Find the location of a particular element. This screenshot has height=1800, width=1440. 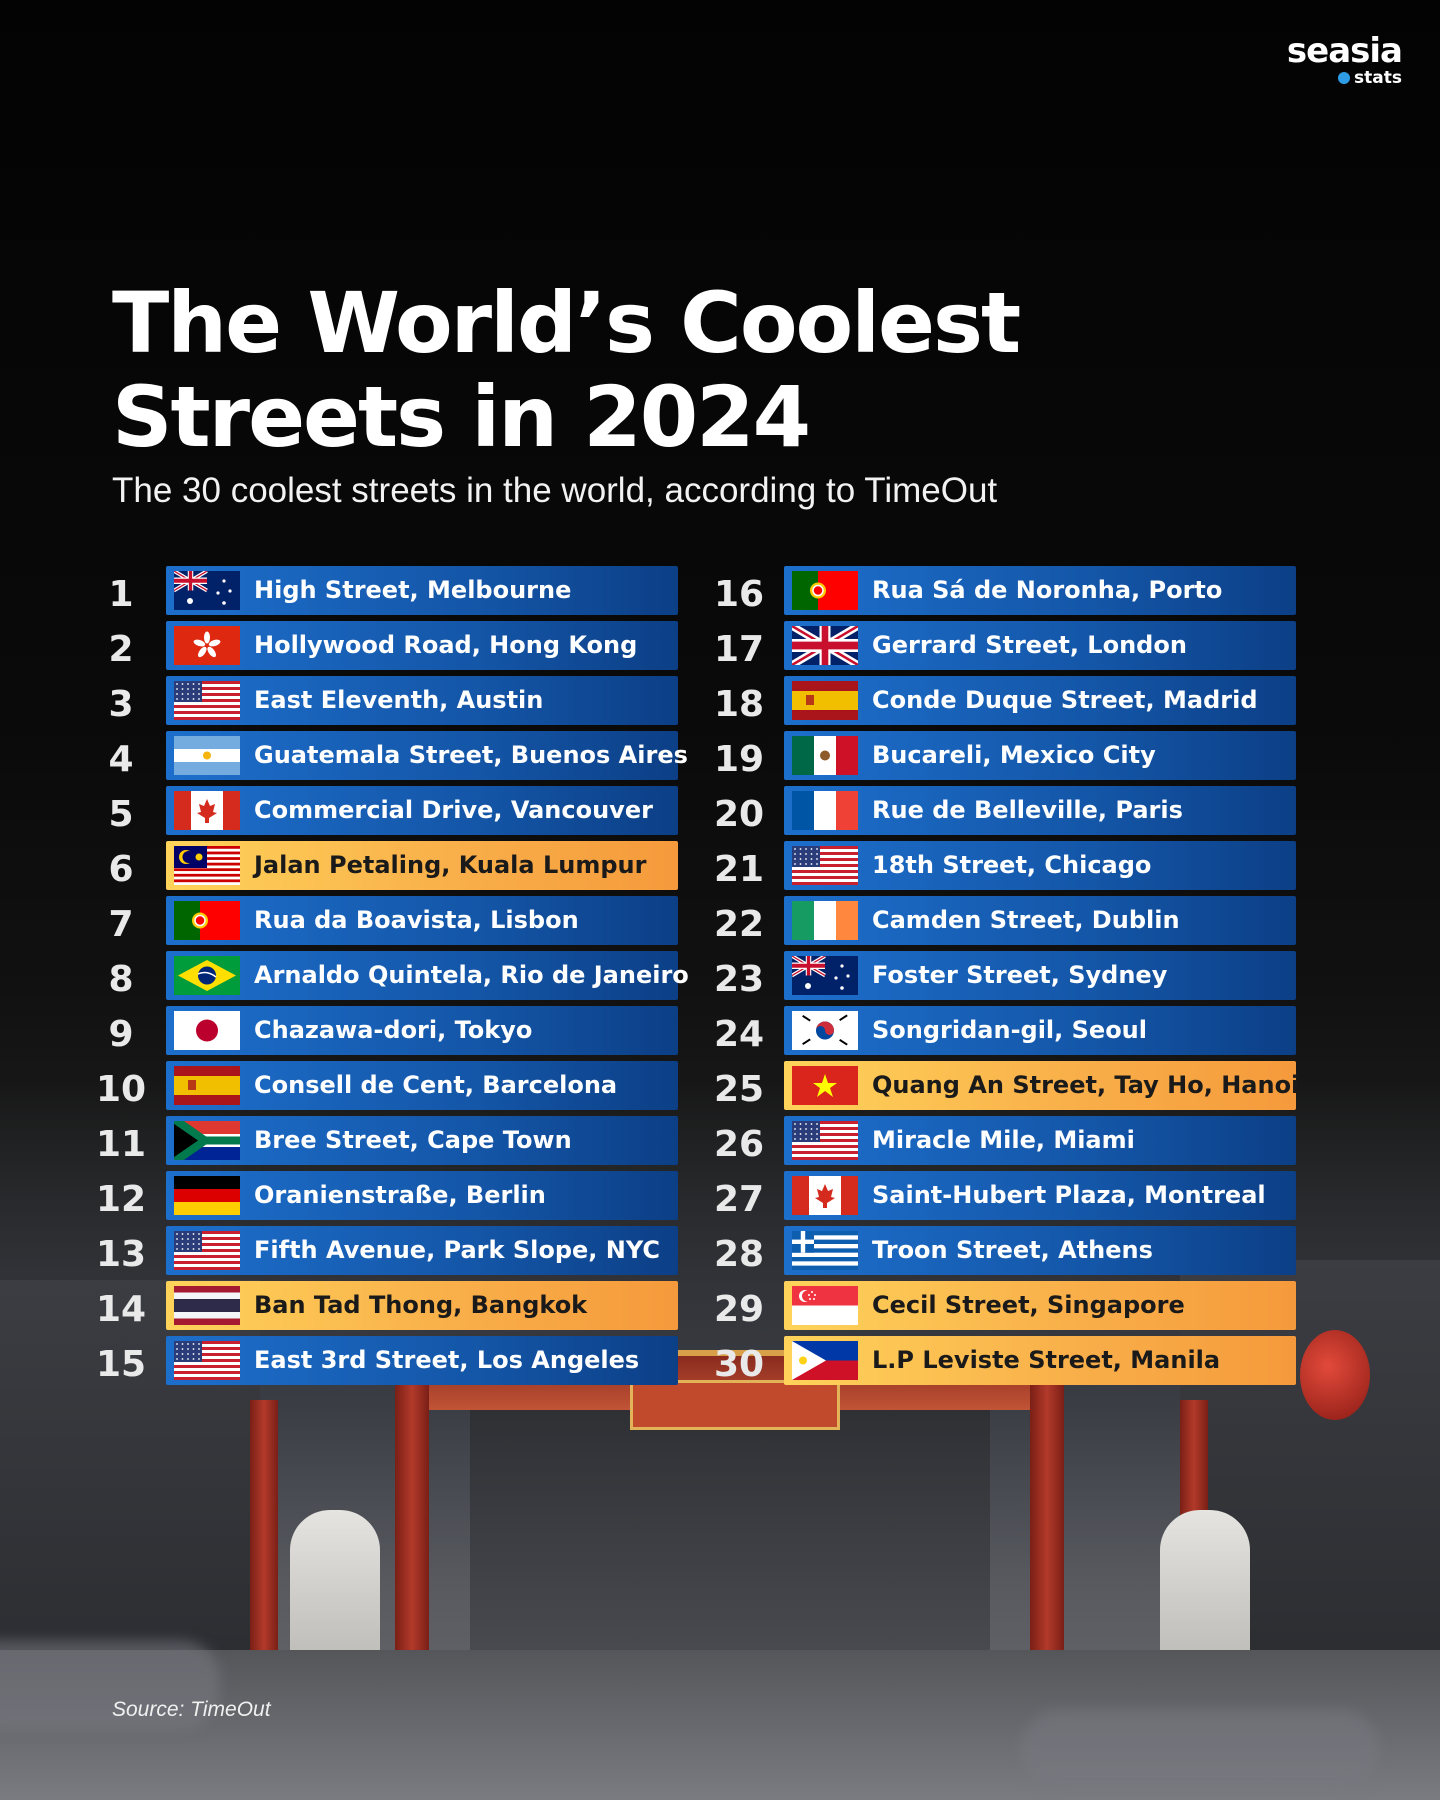

street-bar-highlighted: Cecil Street, Singapore is located at coordinates (1040, 1305).